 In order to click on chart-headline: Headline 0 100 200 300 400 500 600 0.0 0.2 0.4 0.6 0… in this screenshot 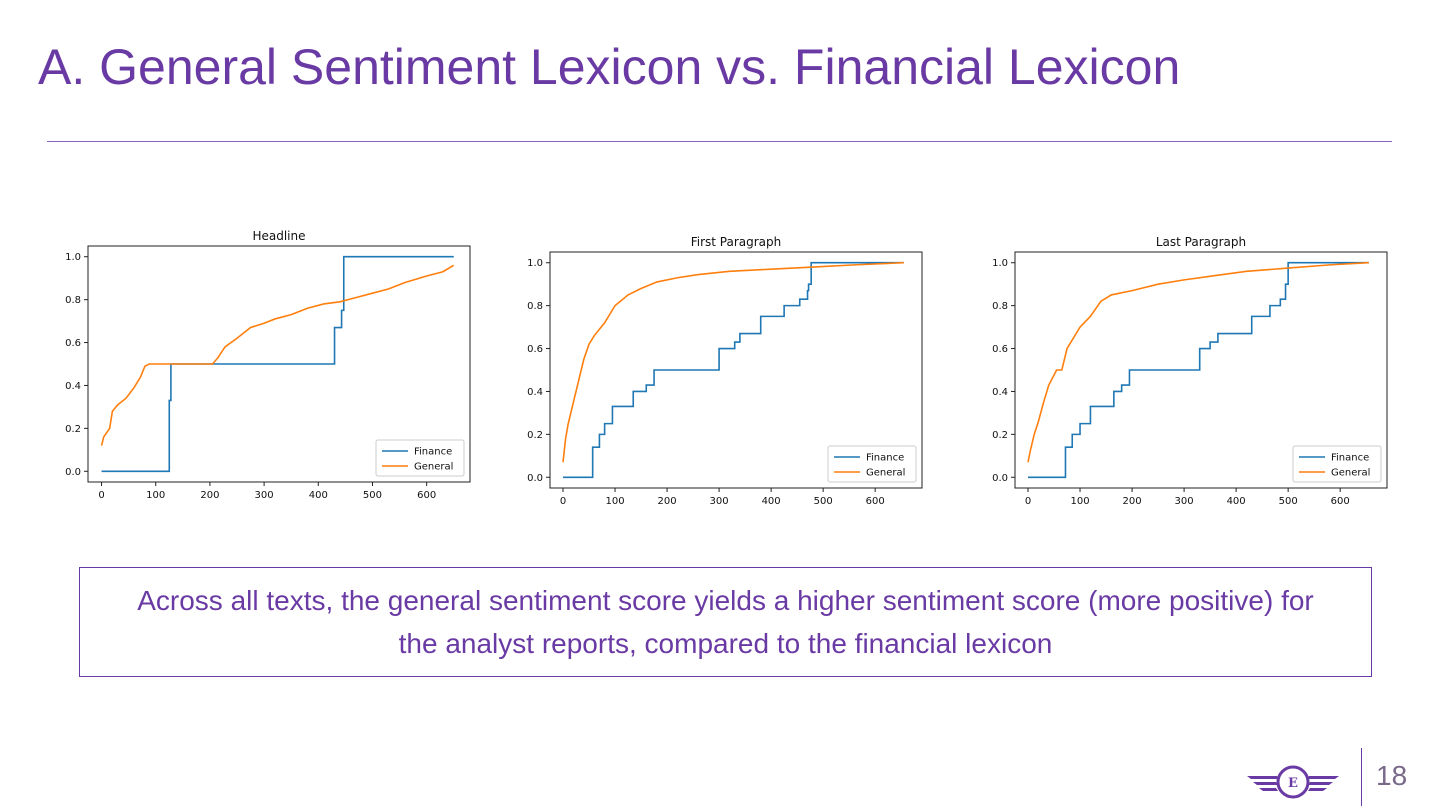, I will do `click(263, 371)`.